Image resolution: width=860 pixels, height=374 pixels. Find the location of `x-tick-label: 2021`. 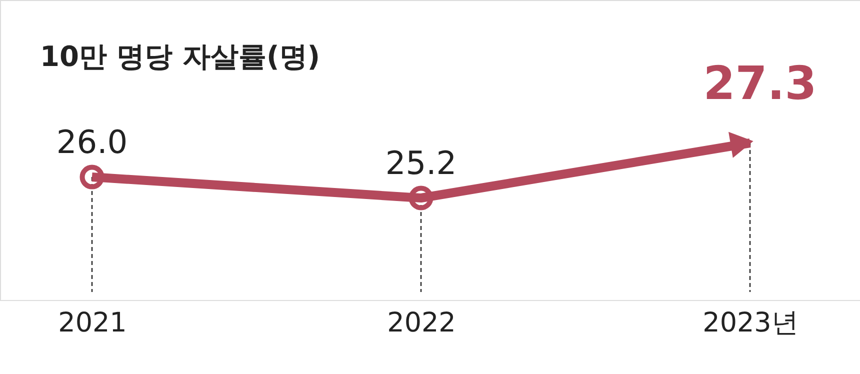

x-tick-label: 2021 is located at coordinates (92, 323).